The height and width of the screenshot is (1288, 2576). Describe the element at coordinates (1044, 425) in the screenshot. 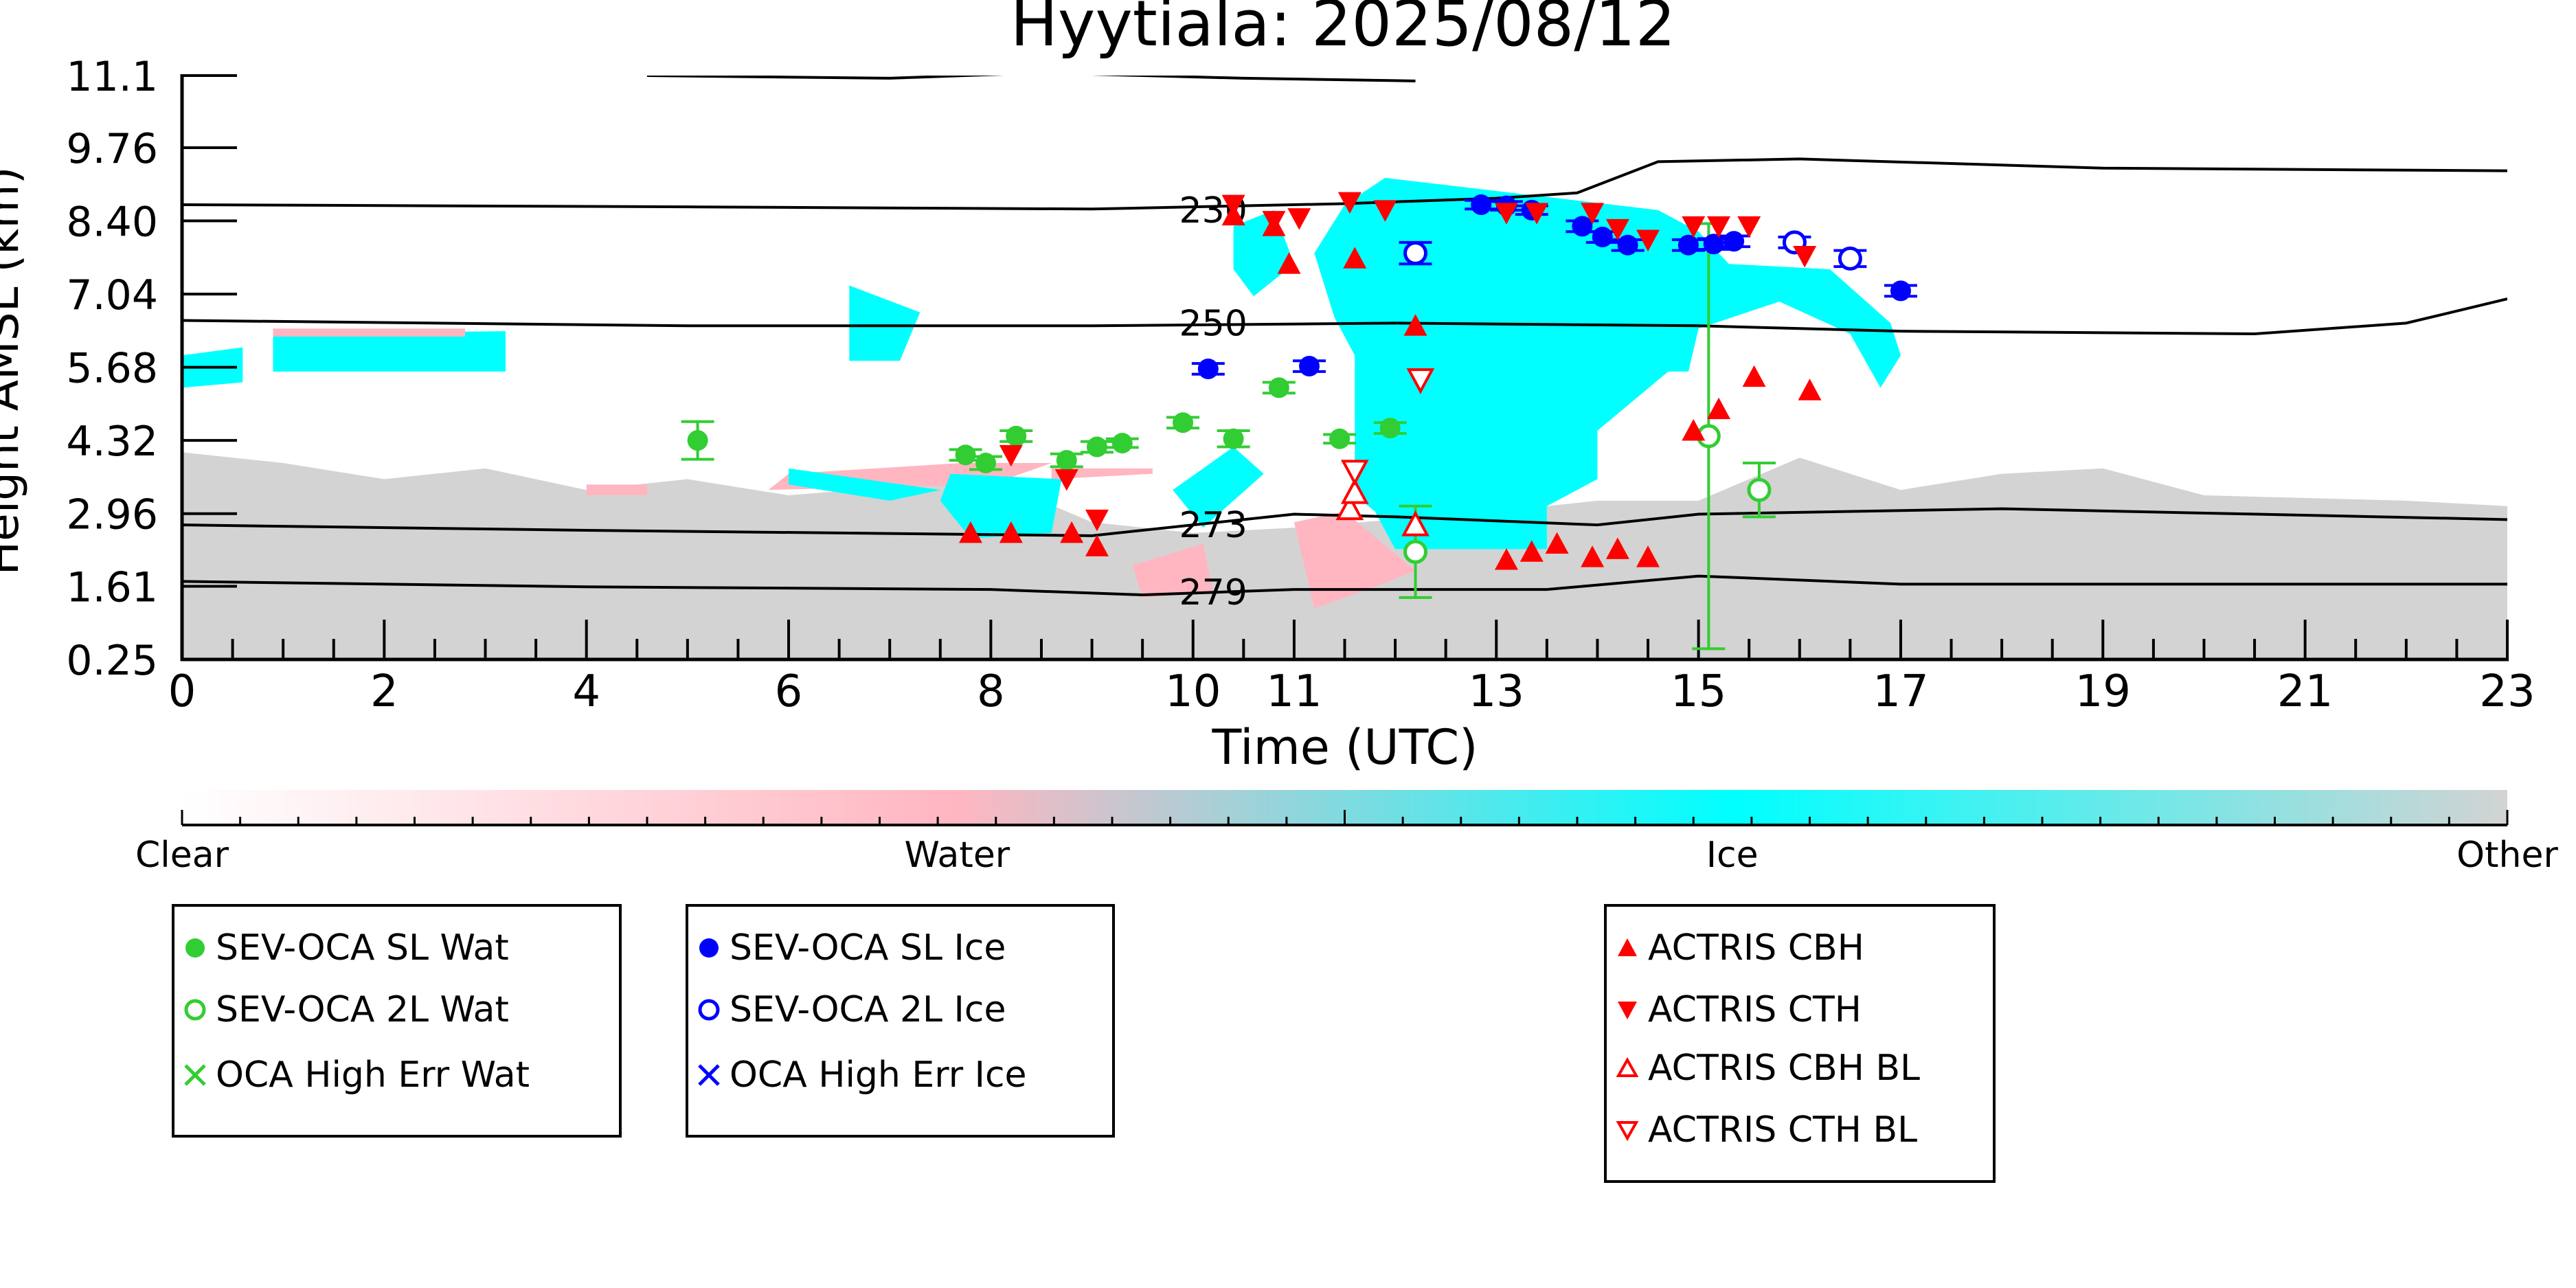

I see `series-sev-oca-sl-wat` at that location.